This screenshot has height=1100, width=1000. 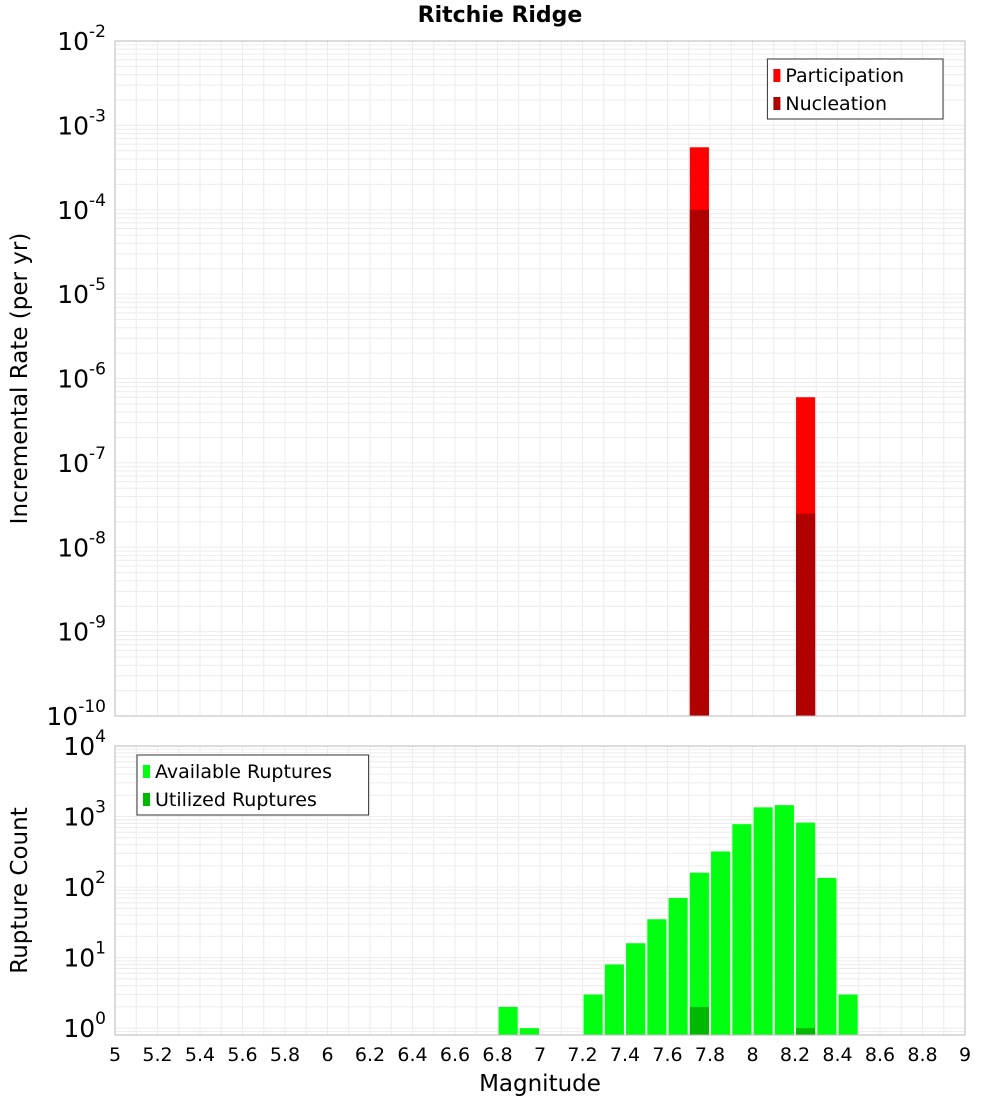 I want to click on legend-label: Utilized Ruptures, so click(x=236, y=800).